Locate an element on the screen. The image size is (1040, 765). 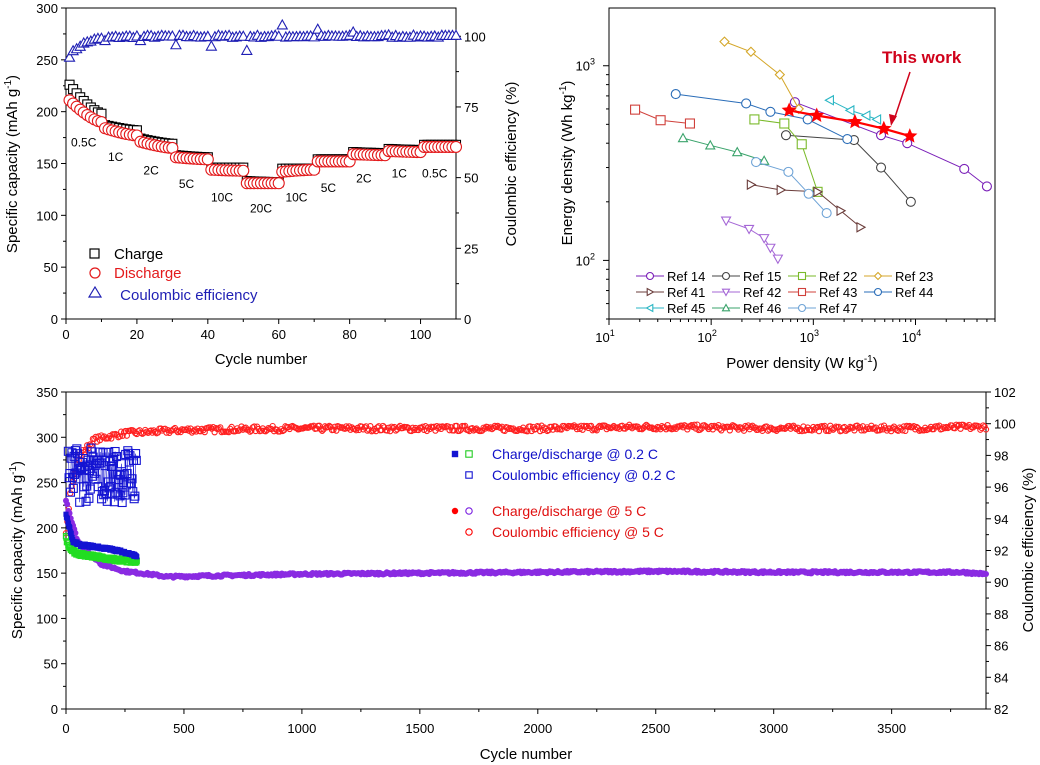
x-tick-label: 102 is located at coordinates (706, 336).